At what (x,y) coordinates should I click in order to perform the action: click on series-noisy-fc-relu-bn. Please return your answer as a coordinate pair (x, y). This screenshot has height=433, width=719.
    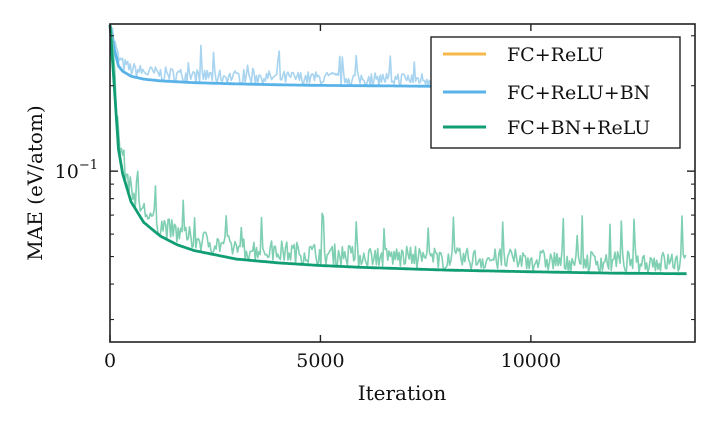
    Looking at the image, I should click on (274, 55).